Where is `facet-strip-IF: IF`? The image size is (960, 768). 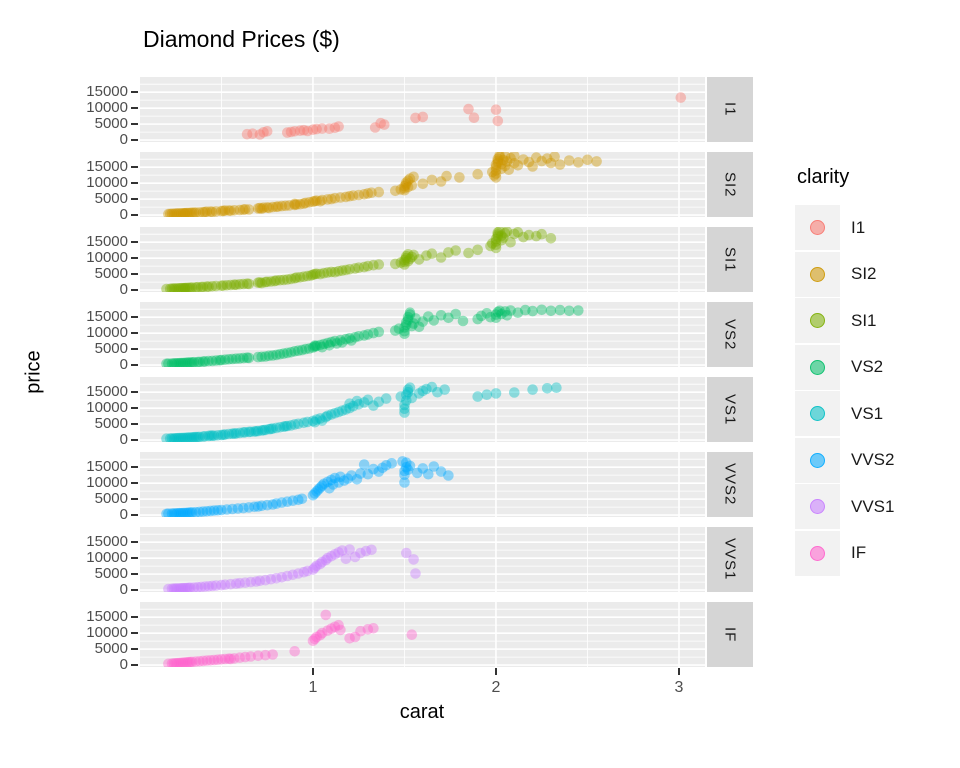
facet-strip-IF: IF is located at coordinates (730, 634).